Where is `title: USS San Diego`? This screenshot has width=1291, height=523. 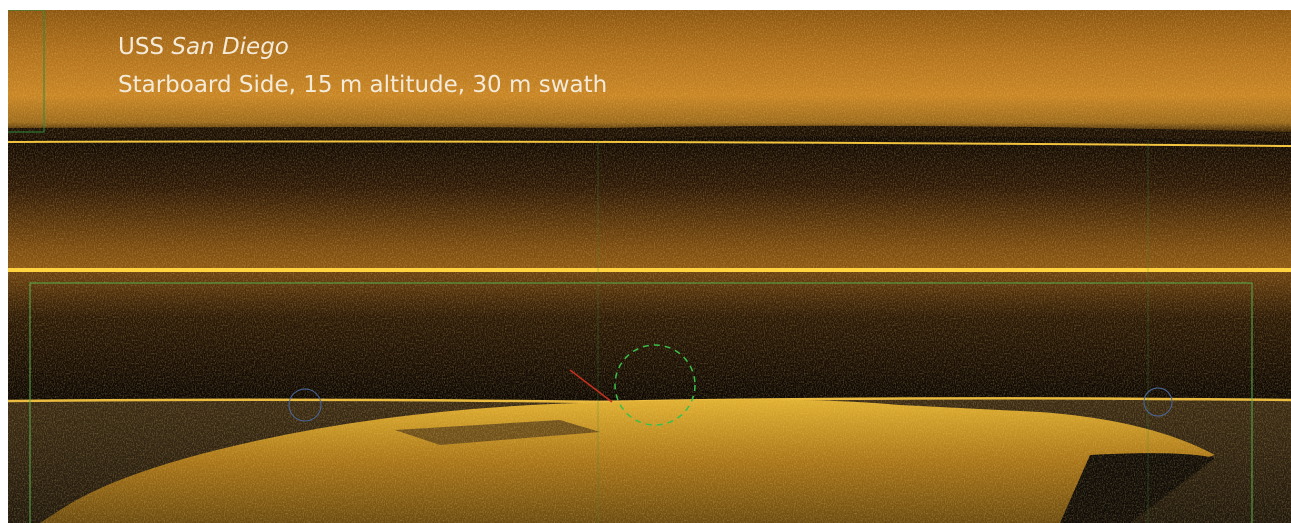 title: USS San Diego is located at coordinates (203, 47).